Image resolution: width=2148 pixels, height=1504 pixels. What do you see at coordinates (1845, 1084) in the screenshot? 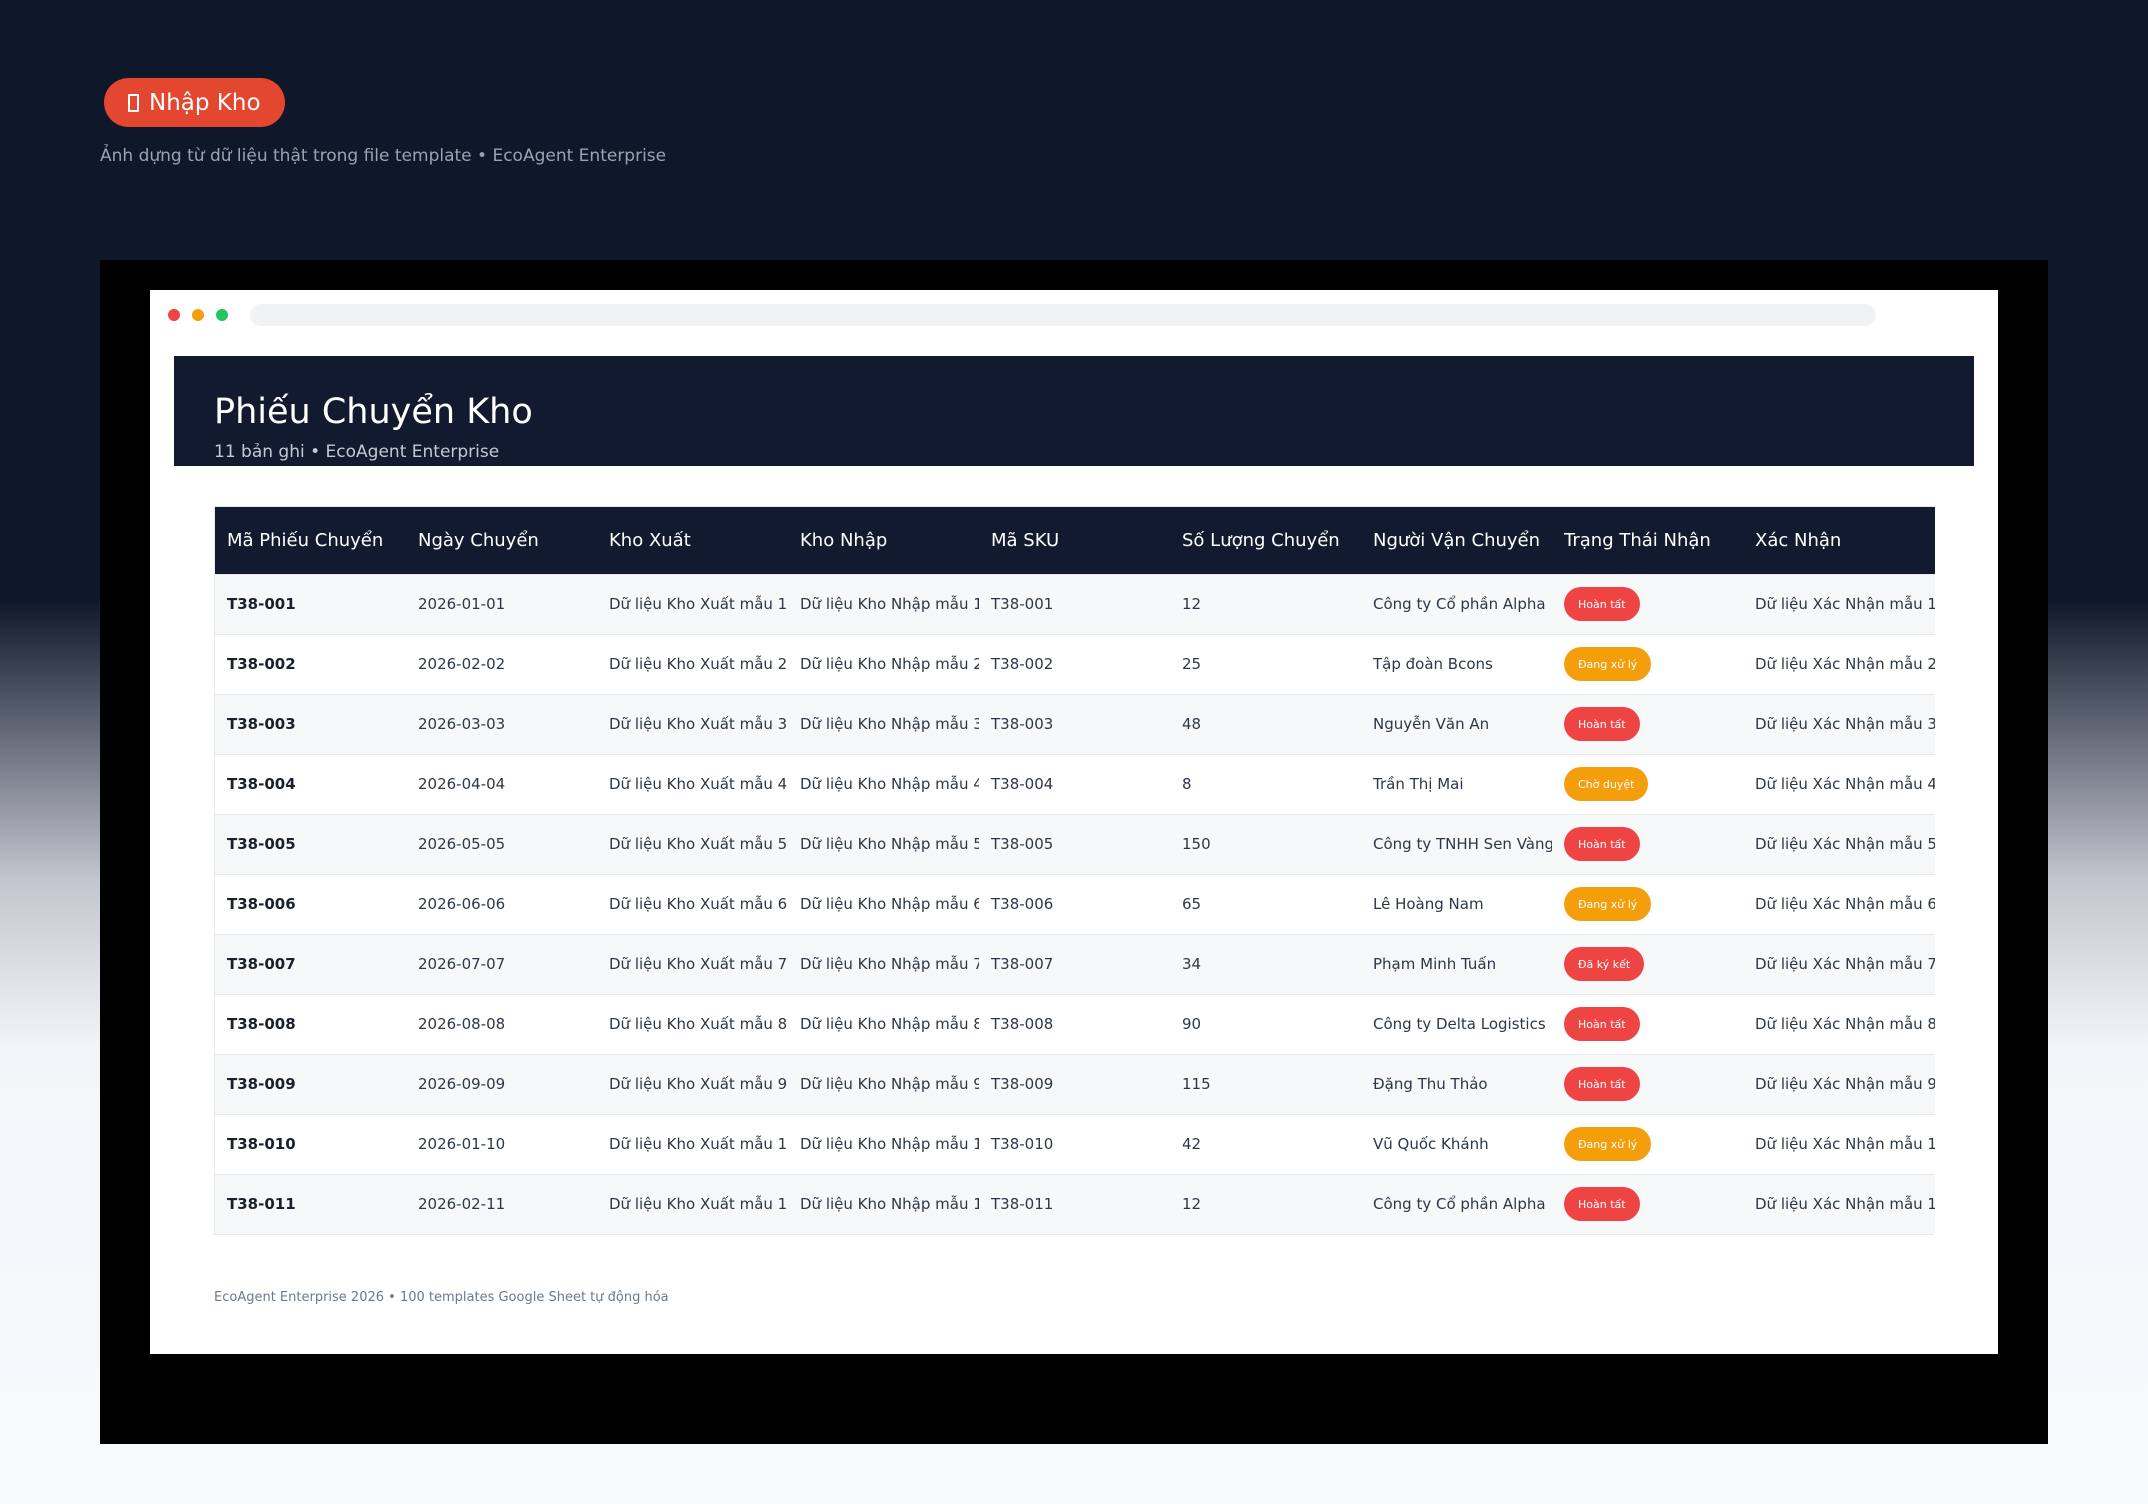
I see `cell-confirm: Dữ liệu Xác Nhận mẫu 9` at bounding box center [1845, 1084].